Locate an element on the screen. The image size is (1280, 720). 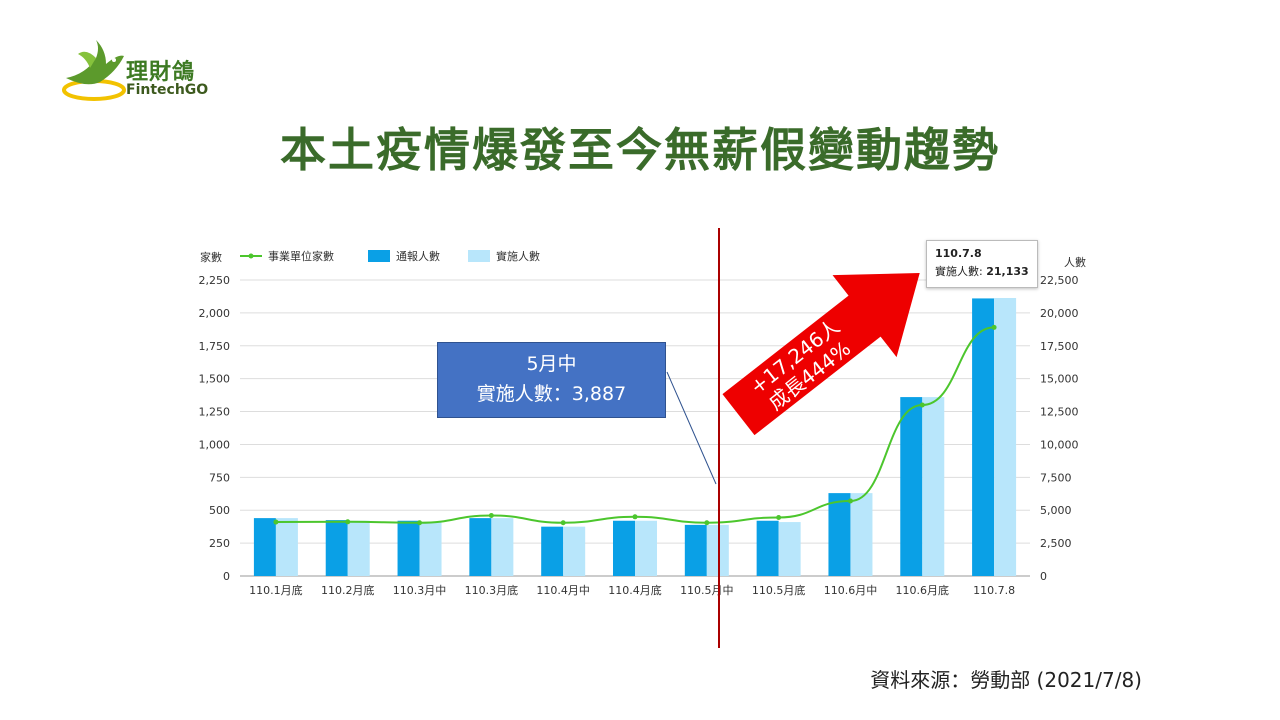
legend-label: 實施人數 is located at coordinates (518, 256).